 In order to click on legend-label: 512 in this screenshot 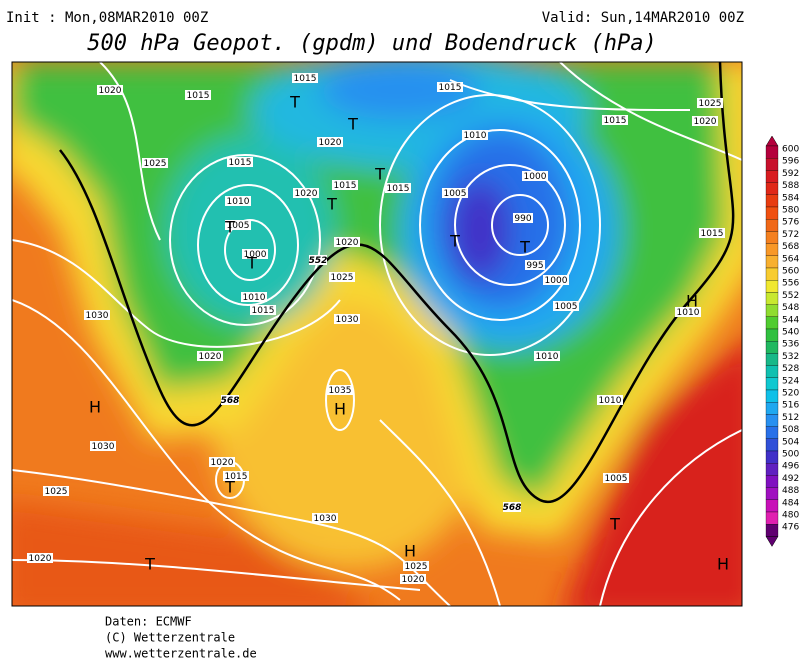, I will do `click(790, 418)`.